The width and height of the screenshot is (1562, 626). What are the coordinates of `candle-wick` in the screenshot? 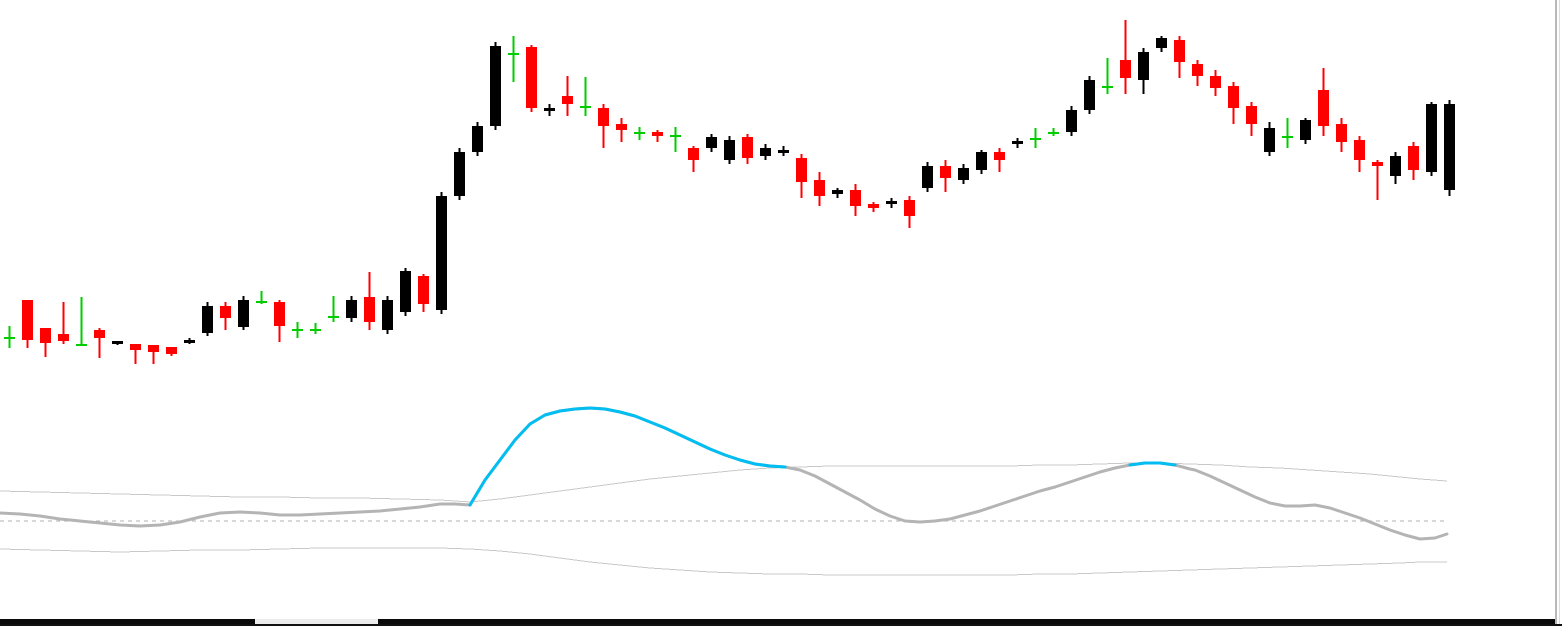 It's located at (513, 59).